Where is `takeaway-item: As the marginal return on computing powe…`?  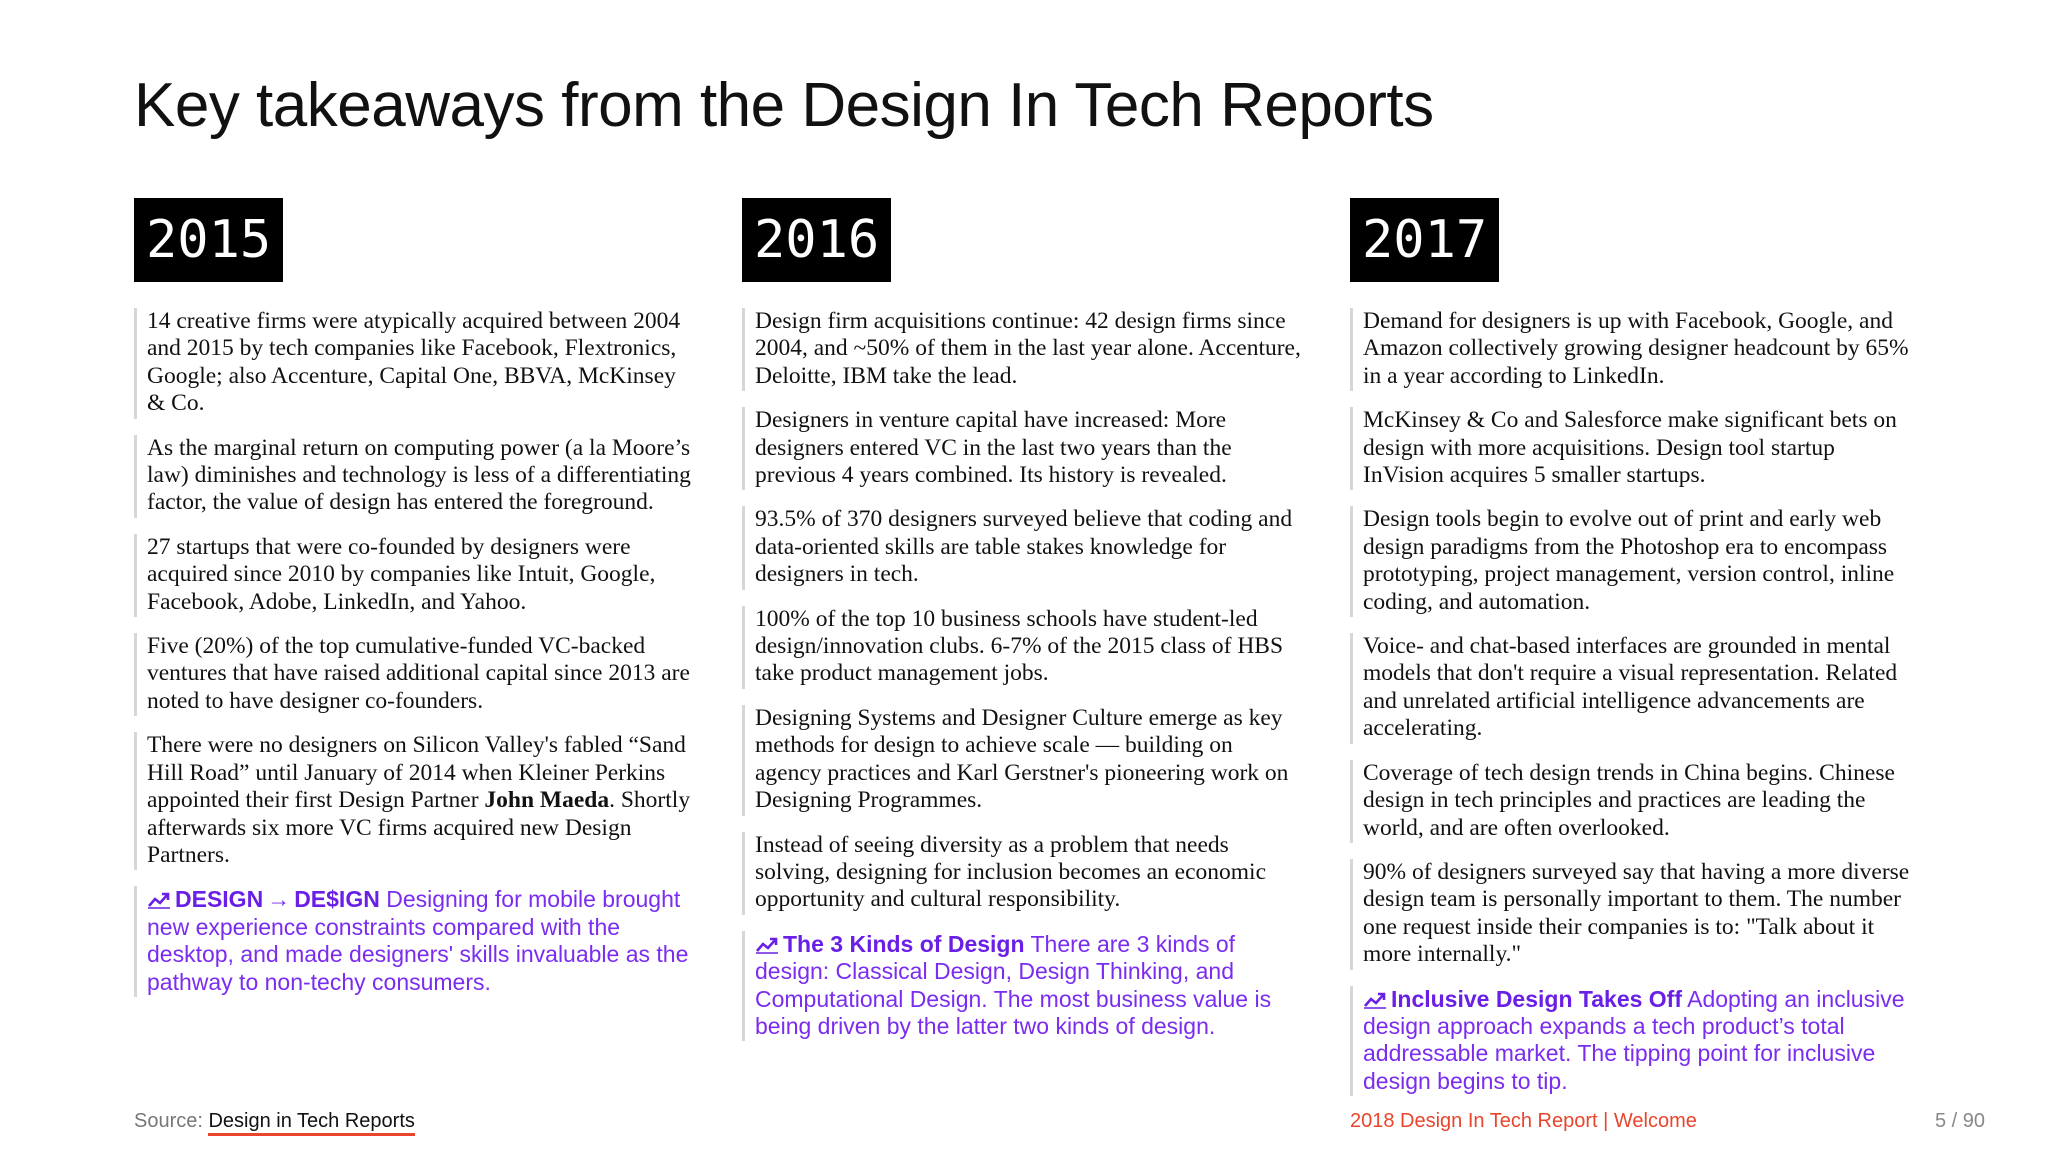
takeaway-item: As the marginal return on computing powe… is located at coordinates (414, 476).